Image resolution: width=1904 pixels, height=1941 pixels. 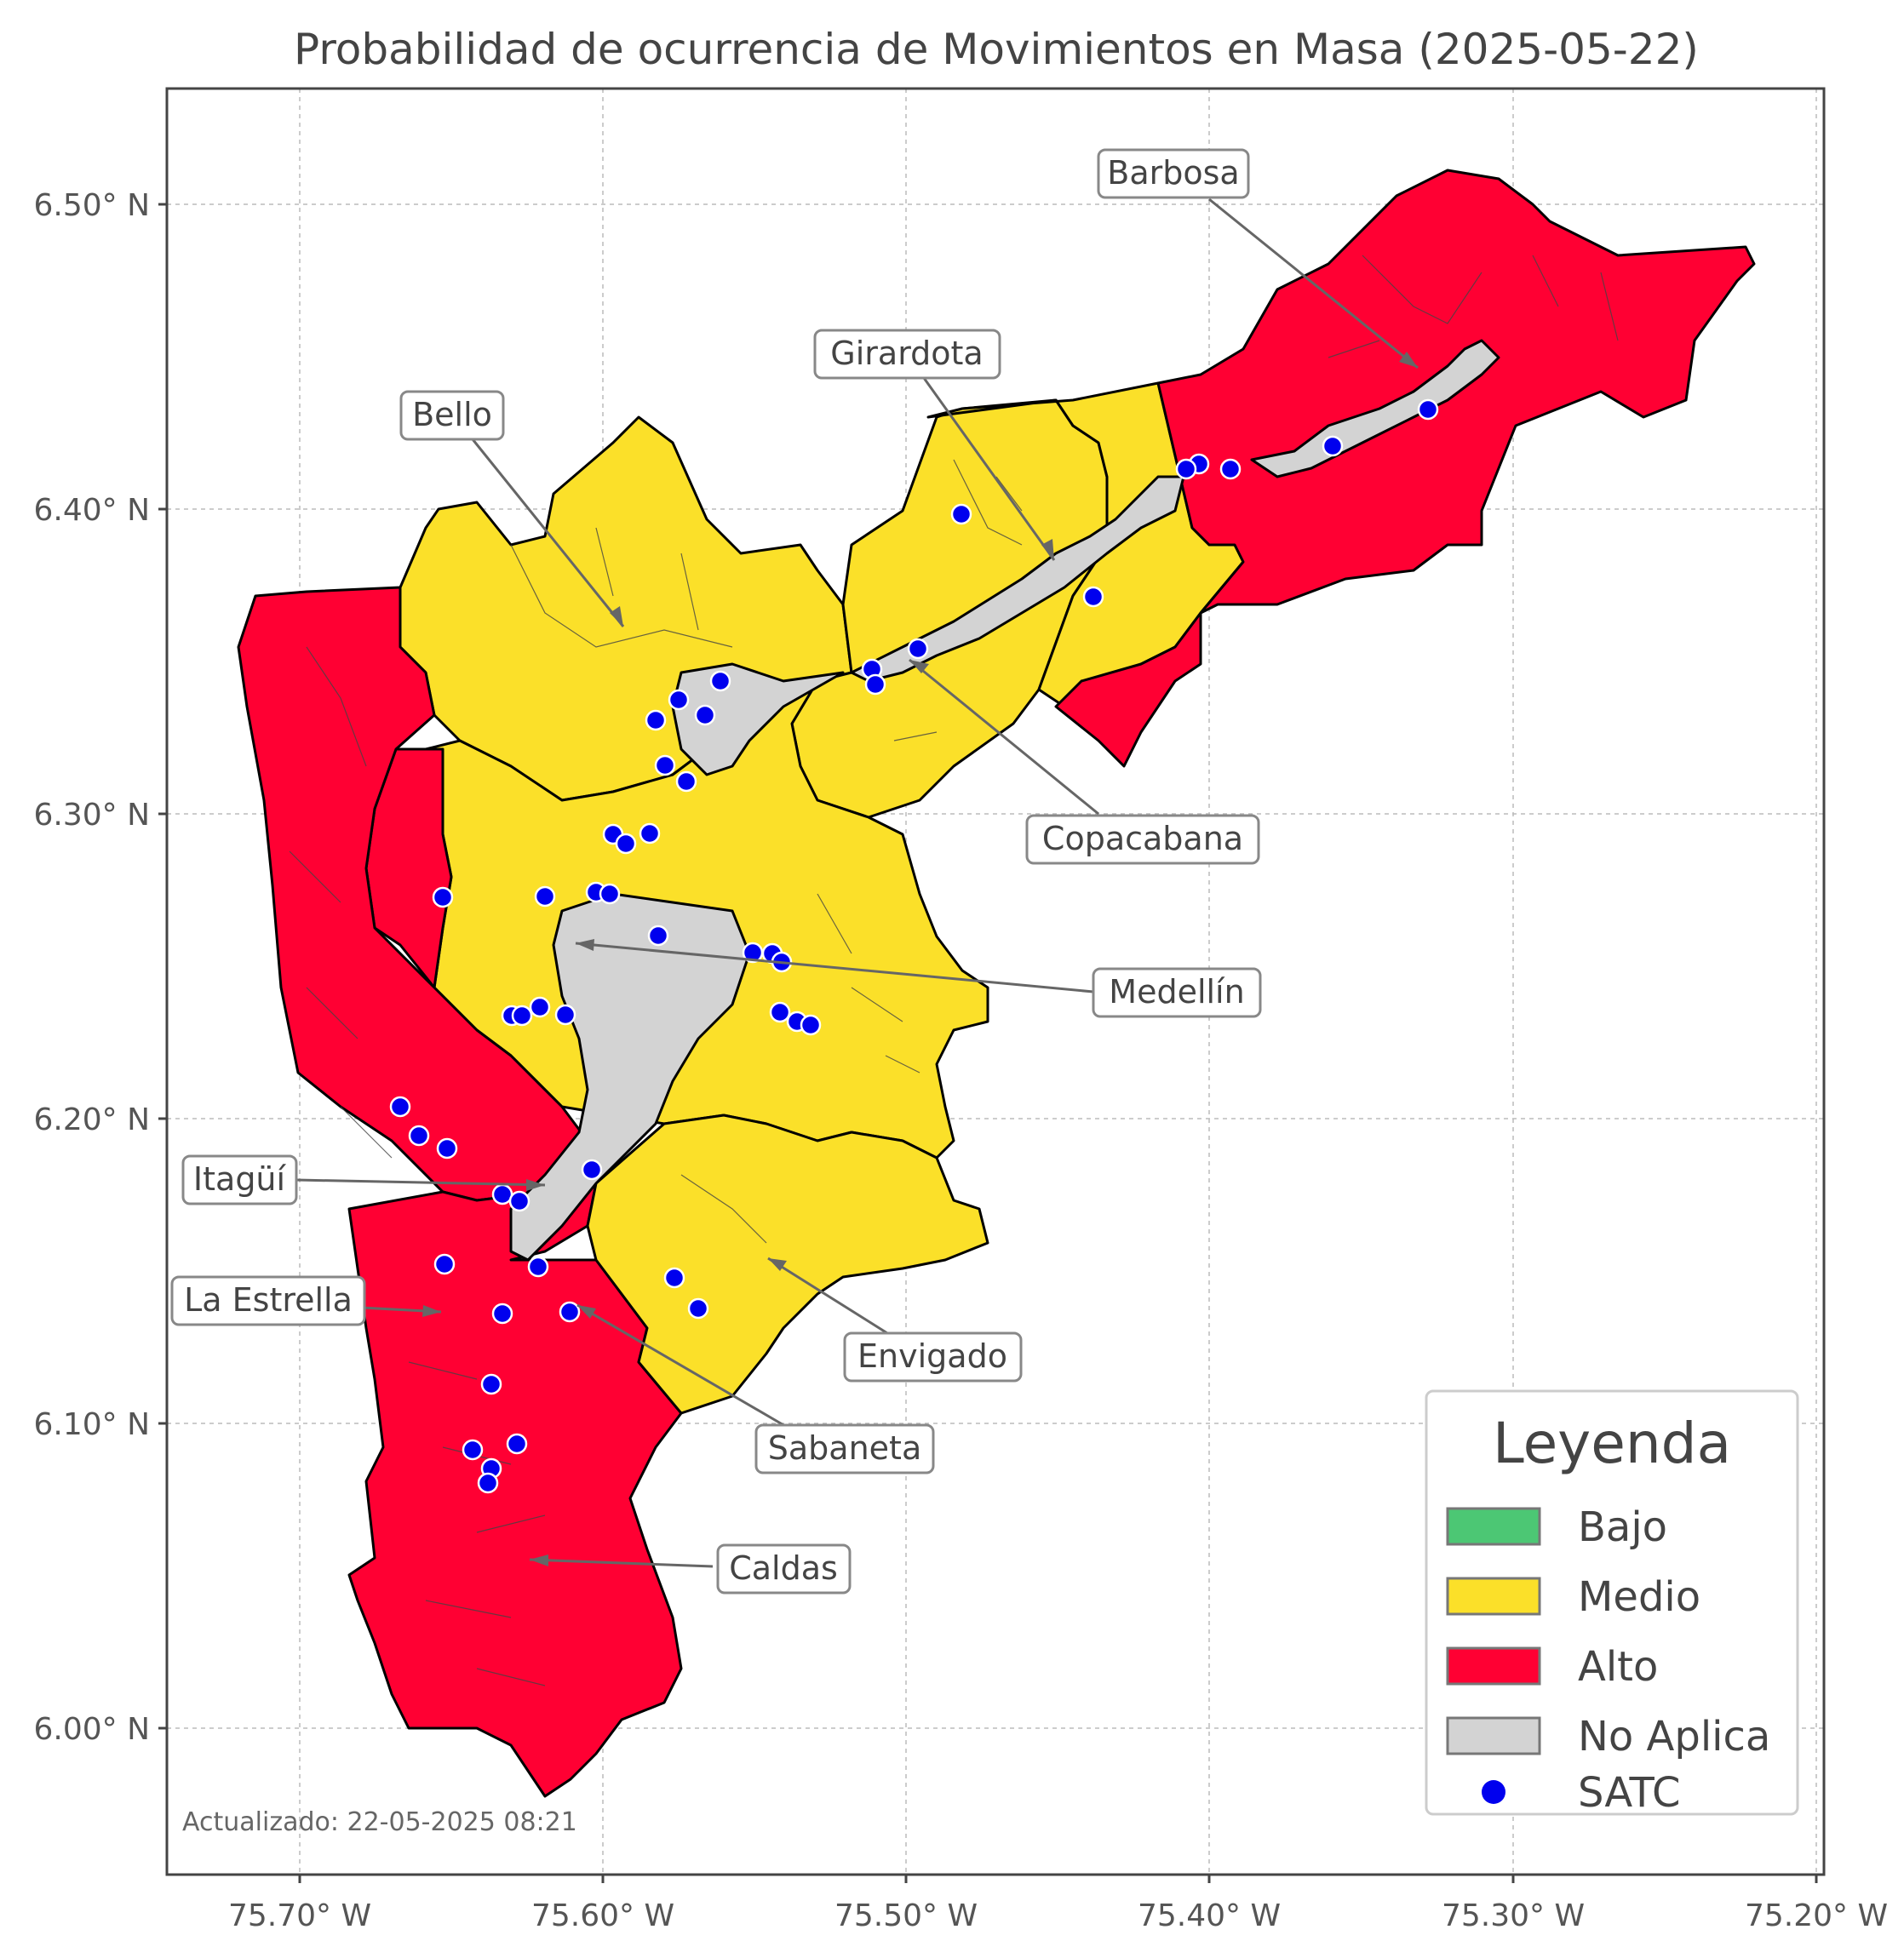 I want to click on region-west-red, so click(x=417, y=894).